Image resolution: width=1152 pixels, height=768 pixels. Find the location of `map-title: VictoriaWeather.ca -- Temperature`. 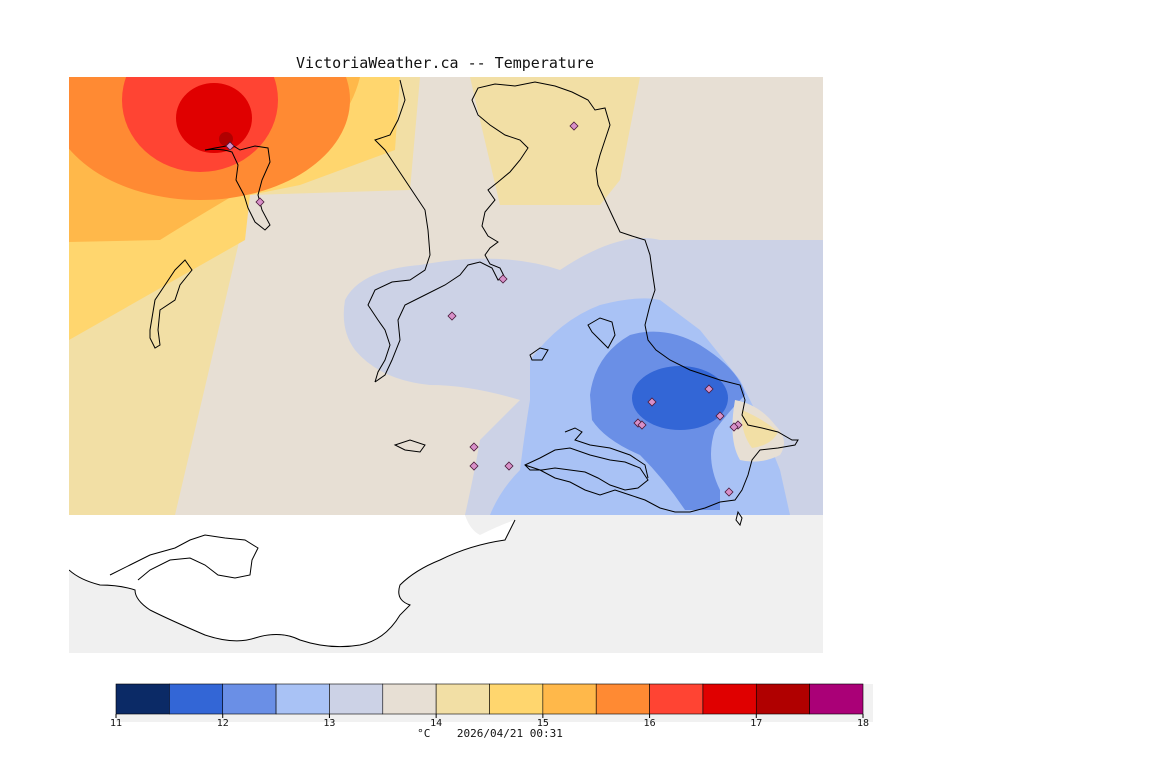

map-title: VictoriaWeather.ca -- Temperature is located at coordinates (444, 63).